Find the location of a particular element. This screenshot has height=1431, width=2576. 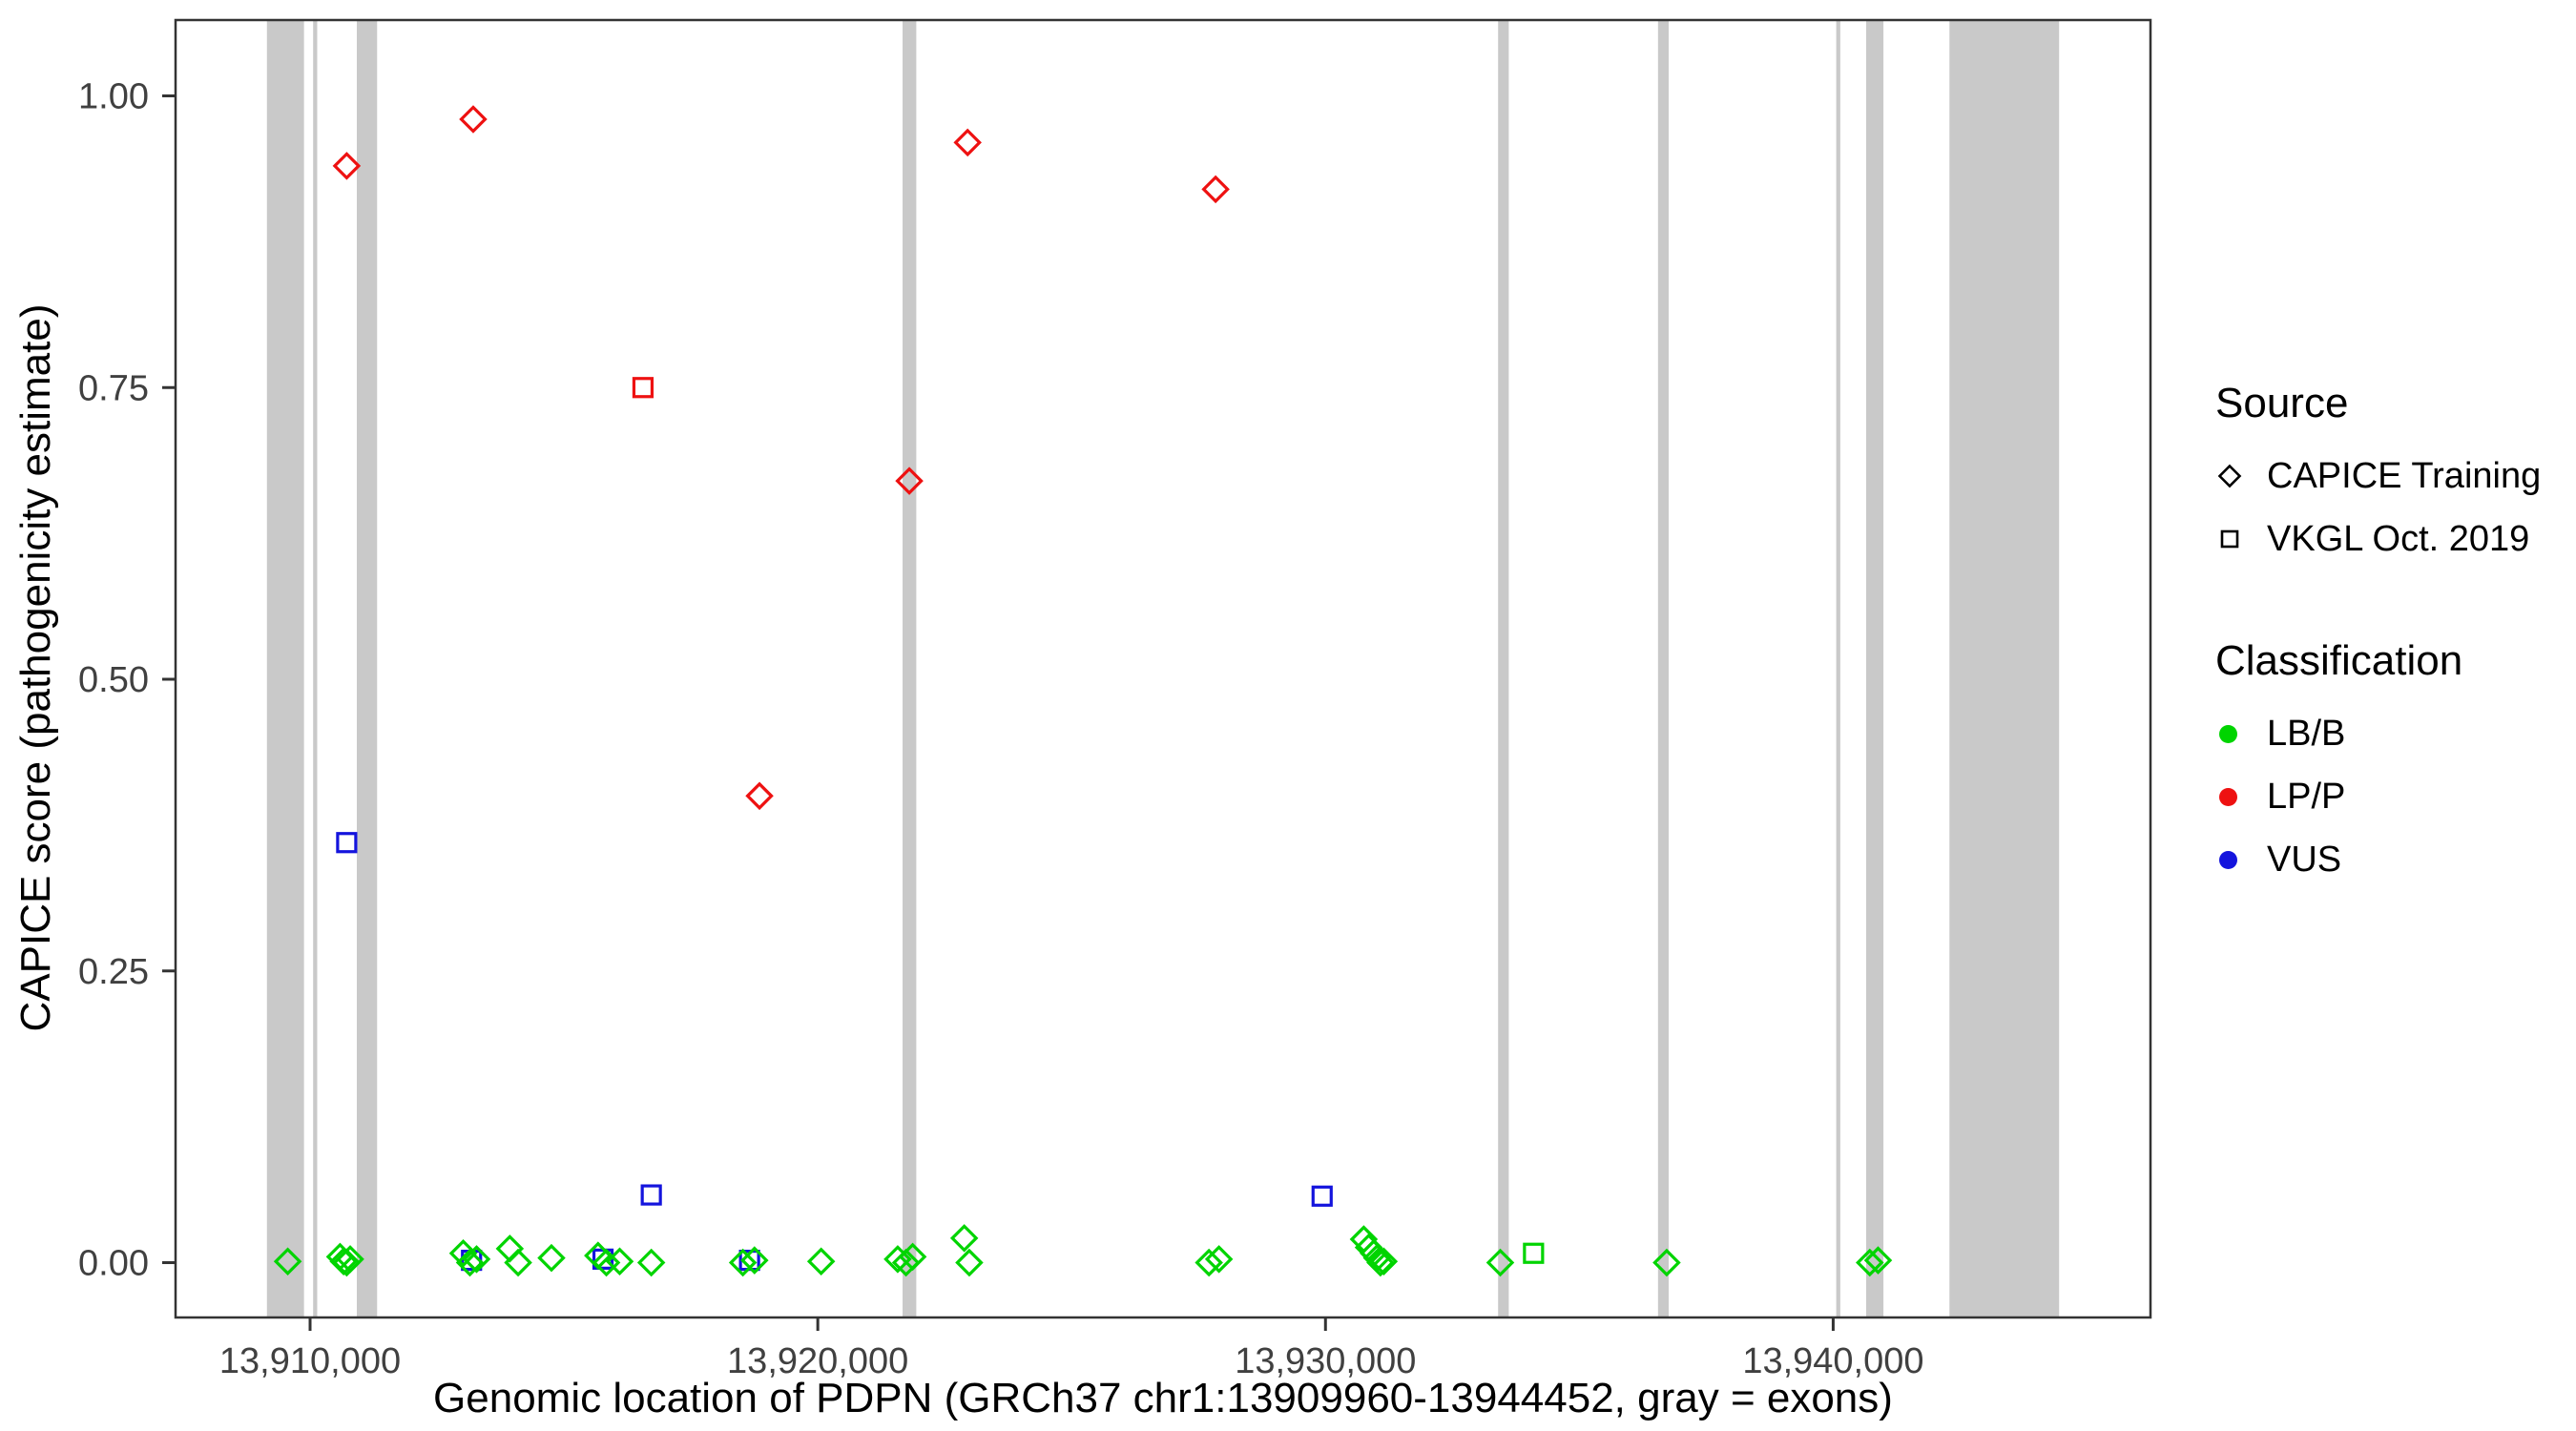

legend-label-lpp: LP/P is located at coordinates (2306, 796).